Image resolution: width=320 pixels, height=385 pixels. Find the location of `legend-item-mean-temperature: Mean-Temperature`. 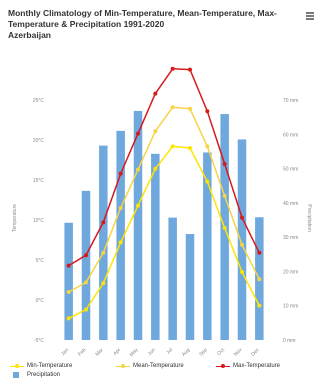

legend-item-mean-temperature: Mean-Temperature is located at coordinates (150, 366).